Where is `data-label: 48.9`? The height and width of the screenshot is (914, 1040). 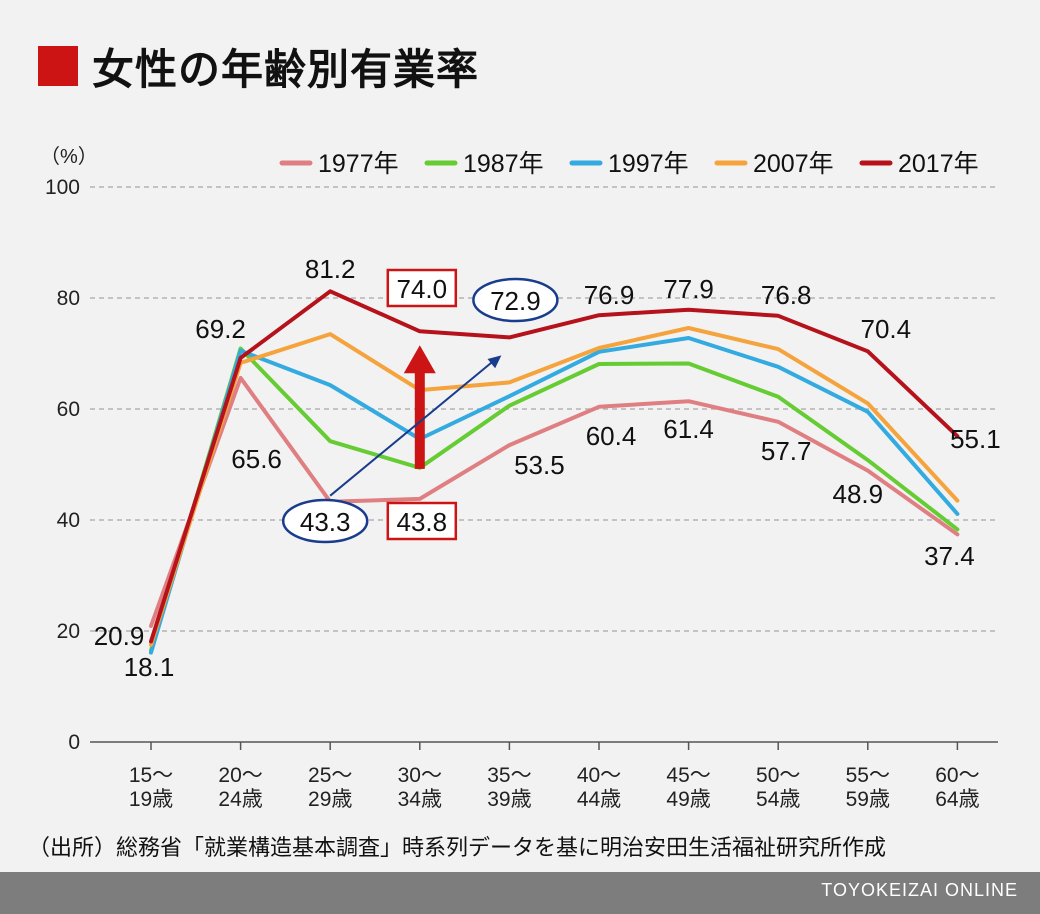 data-label: 48.9 is located at coordinates (857, 494).